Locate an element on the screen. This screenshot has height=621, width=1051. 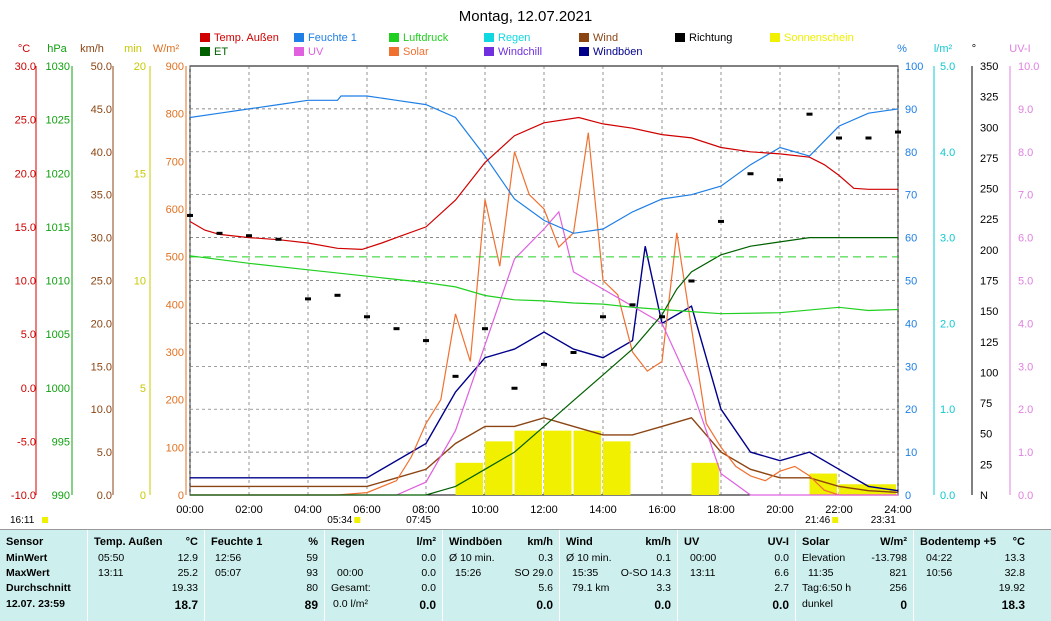
legend-label: Luftdruck is located at coordinates (426, 38).